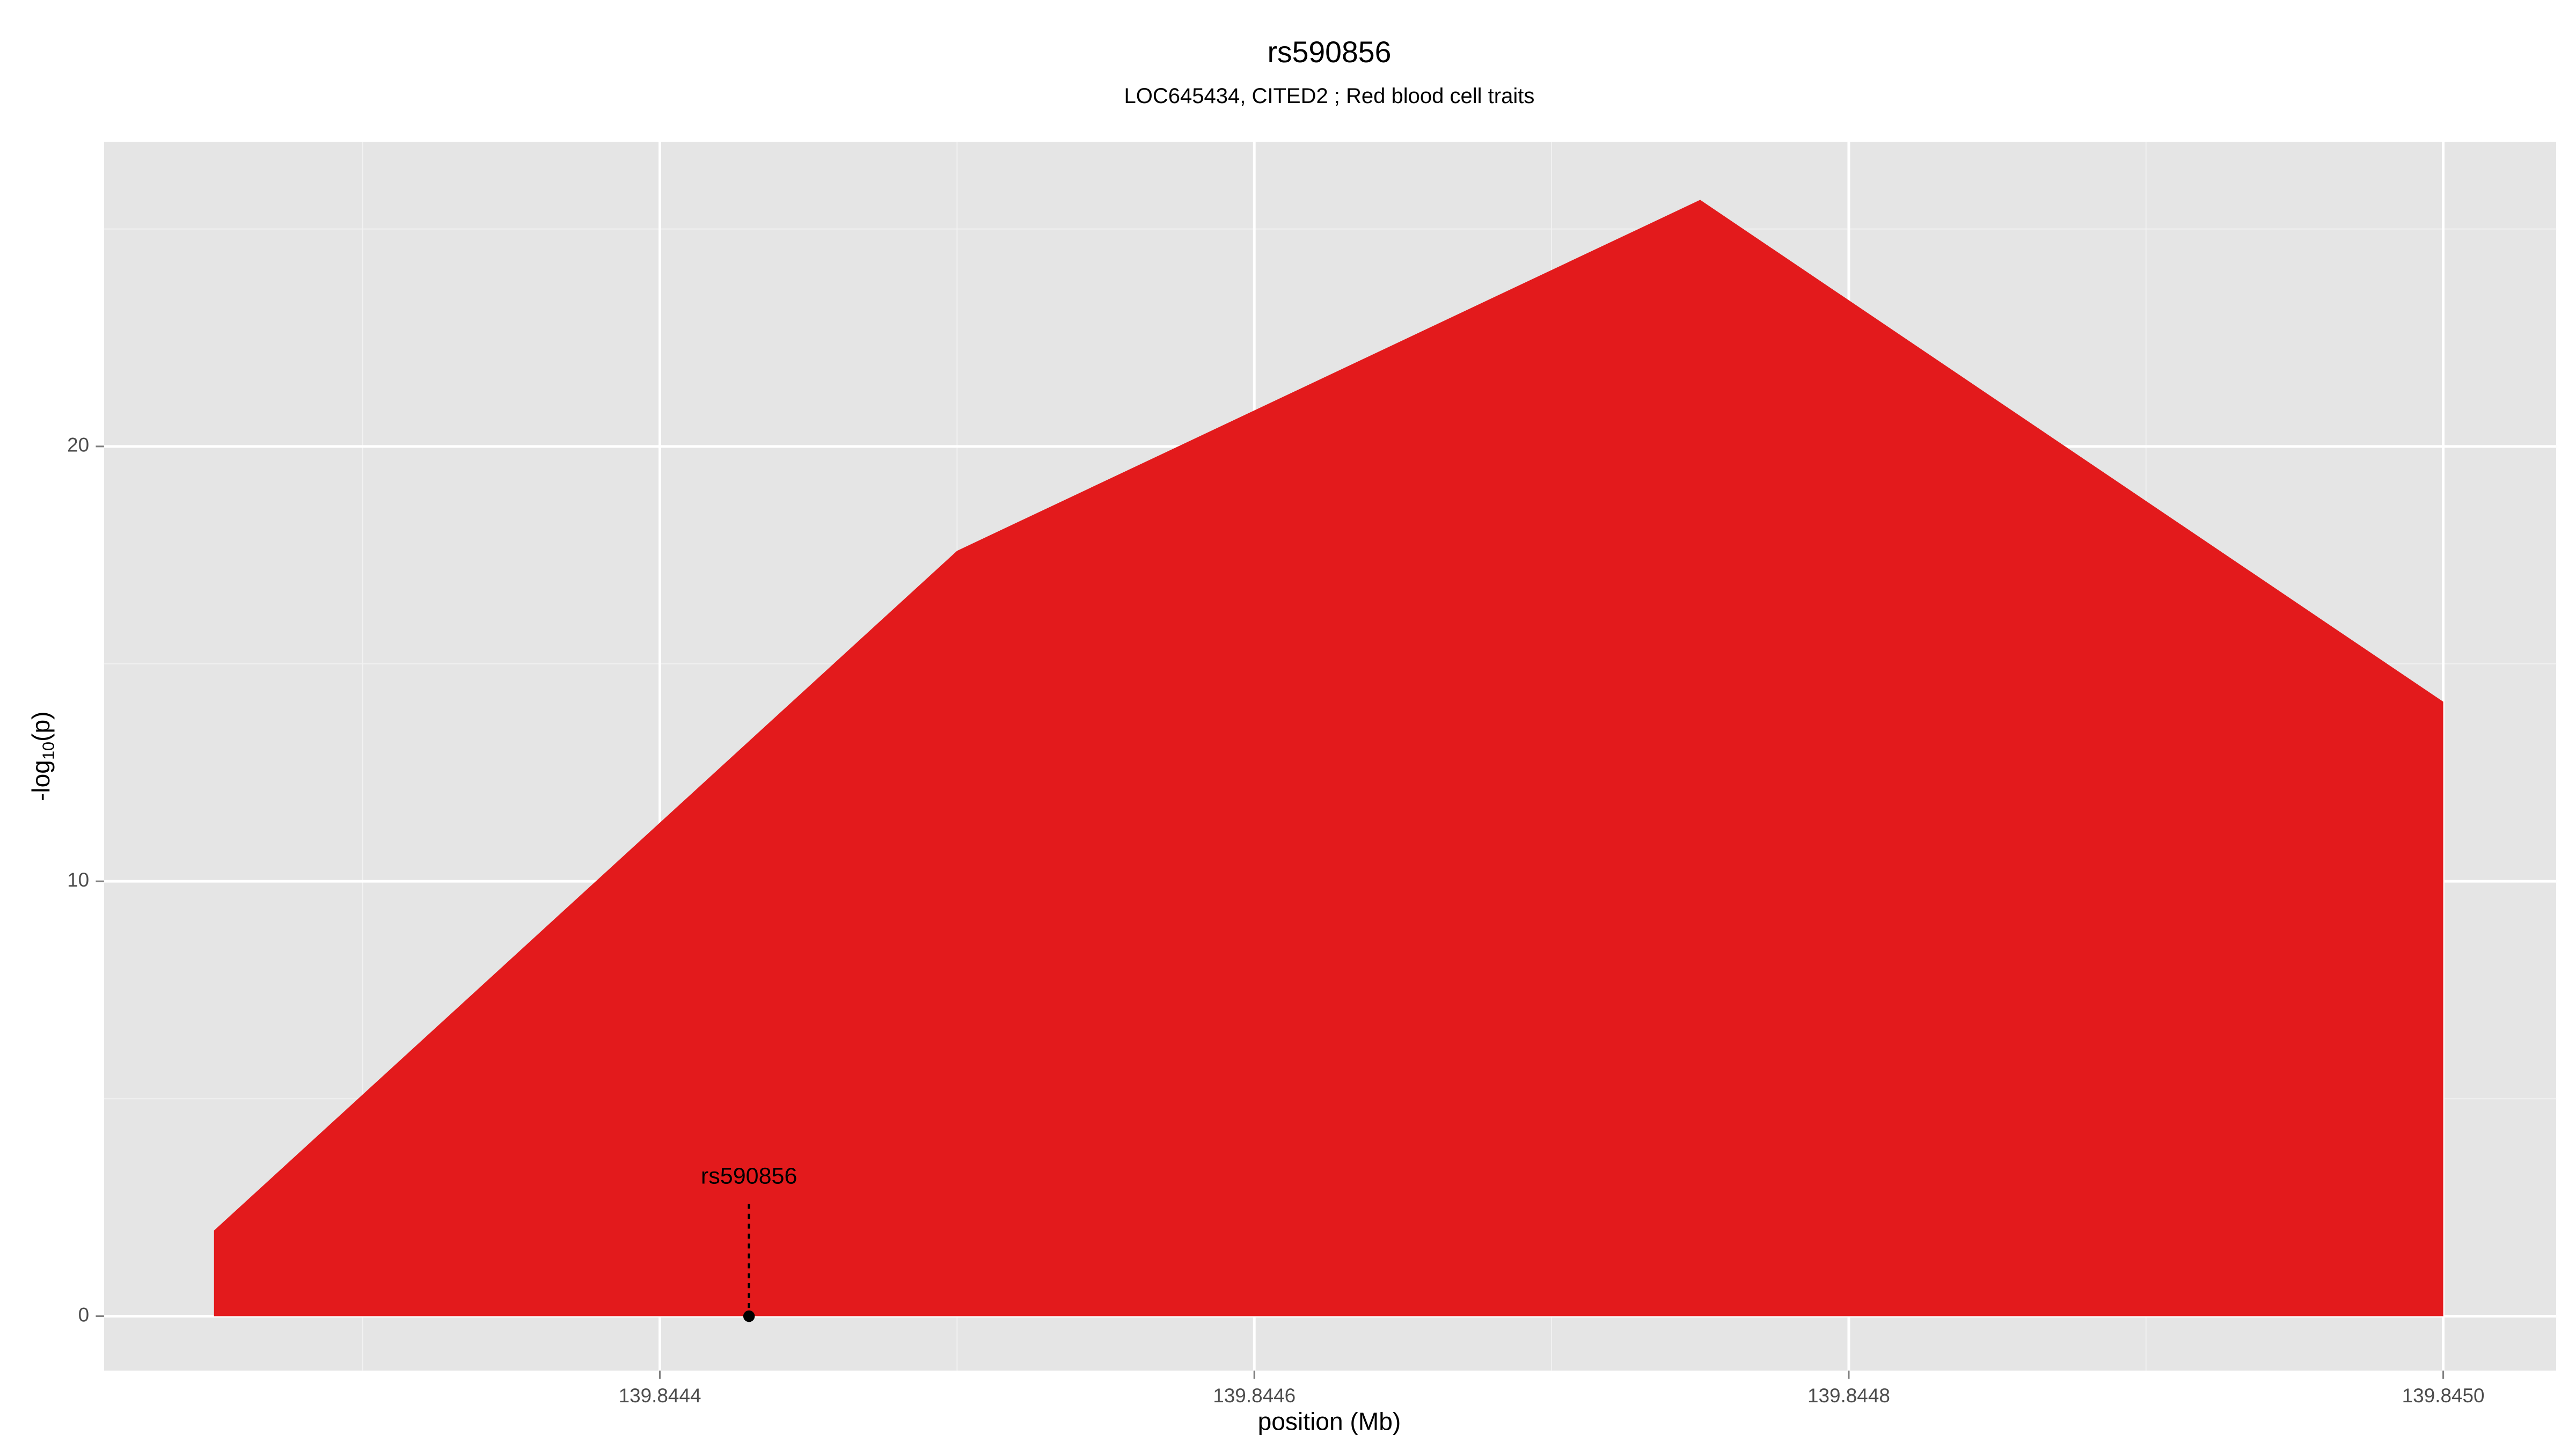 This screenshot has width=2576, height=1449. What do you see at coordinates (749, 1176) in the screenshot?
I see `annotation-label: rs590856` at bounding box center [749, 1176].